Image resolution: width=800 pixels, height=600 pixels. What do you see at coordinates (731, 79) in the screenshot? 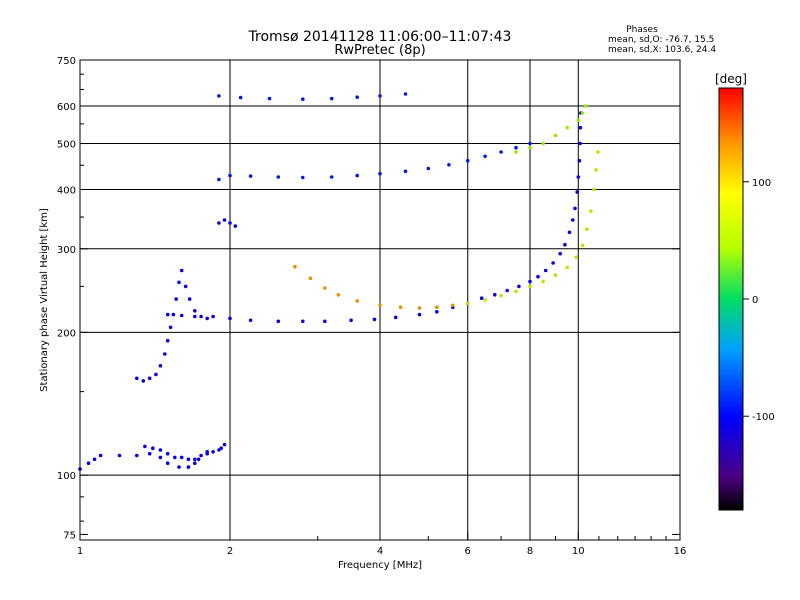
I see `colorbar-label: [deg]` at bounding box center [731, 79].